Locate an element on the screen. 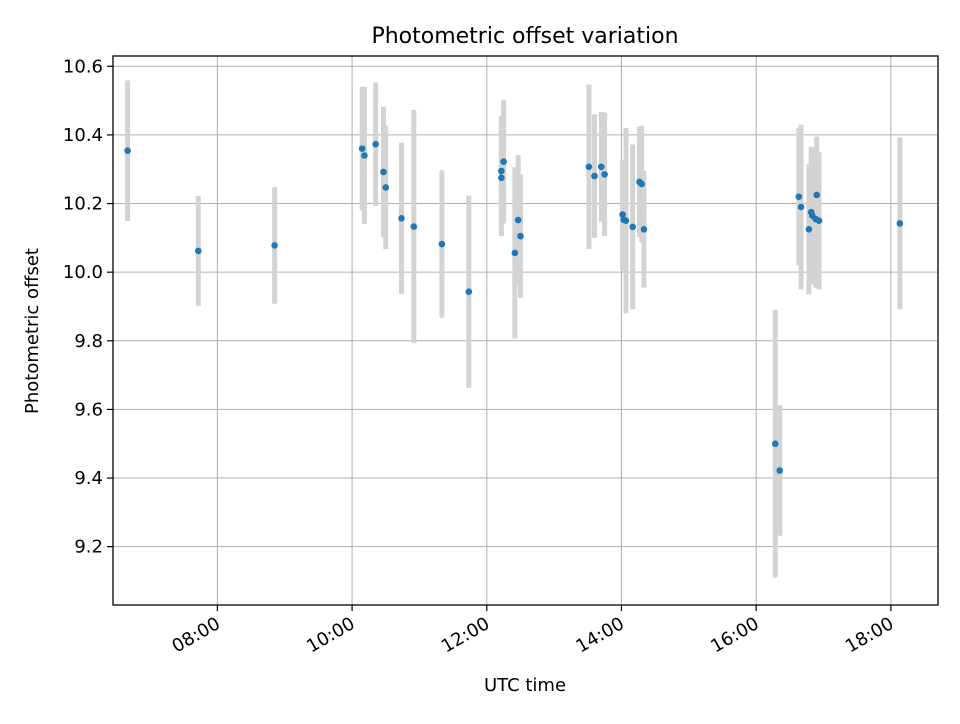 This screenshot has width=960, height=724. y-tick-label: 10.4 is located at coordinates (83, 135).